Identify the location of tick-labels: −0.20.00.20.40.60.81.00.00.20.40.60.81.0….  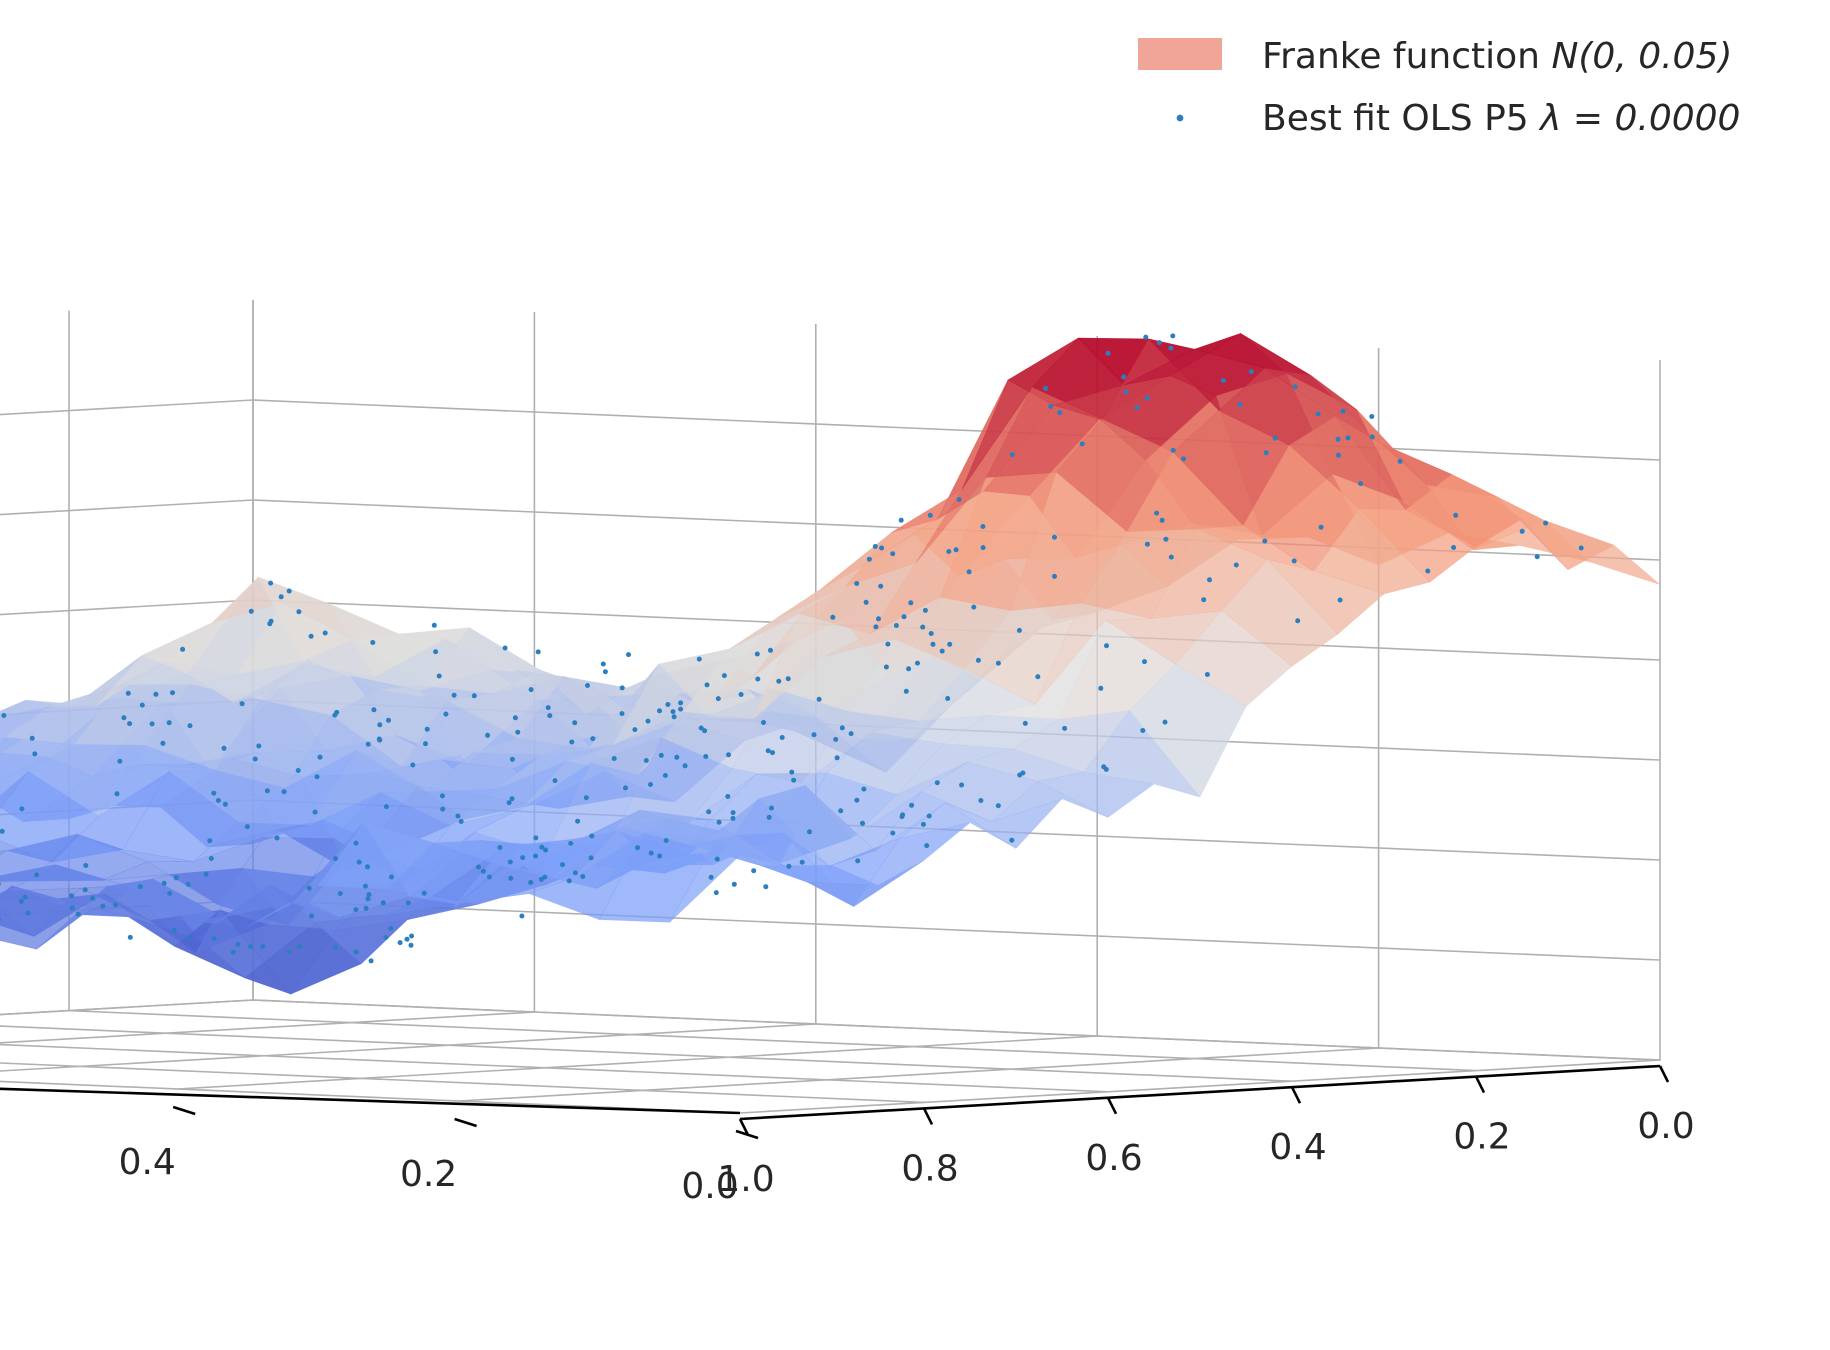
(907, 1156).